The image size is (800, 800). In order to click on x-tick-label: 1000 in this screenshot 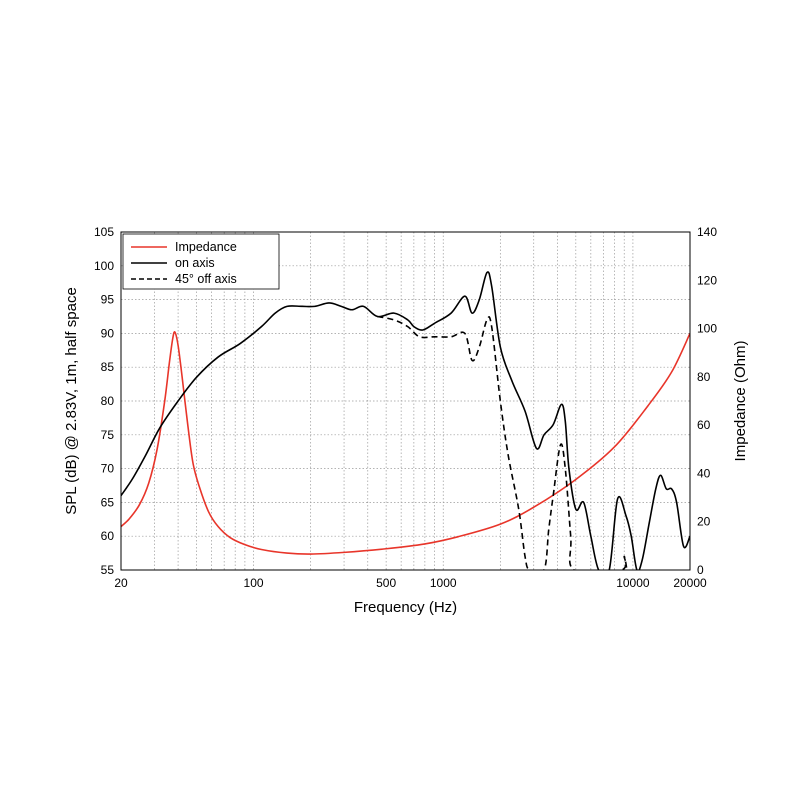, I will do `click(443, 583)`.